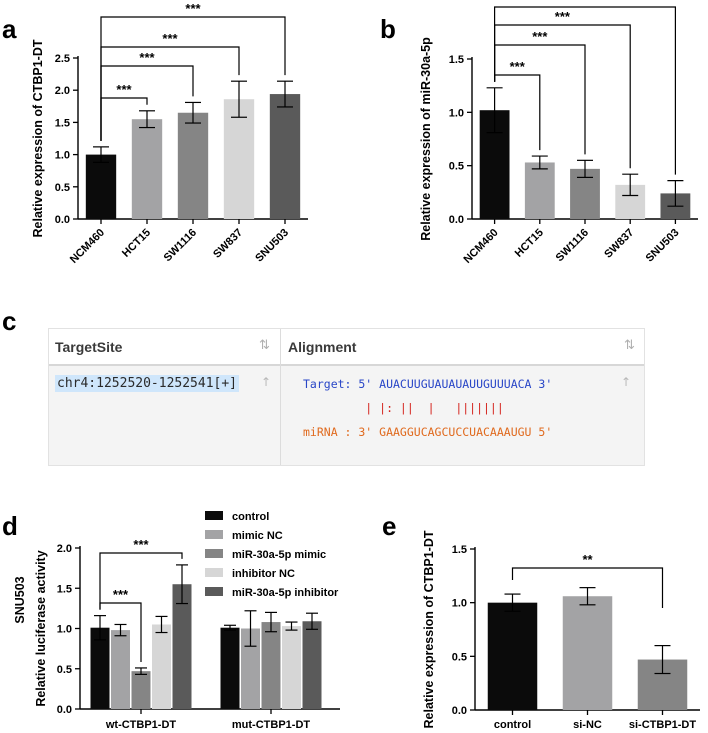 The height and width of the screenshot is (733, 708). I want to click on x-tick-label: si-NC, so click(587, 725).